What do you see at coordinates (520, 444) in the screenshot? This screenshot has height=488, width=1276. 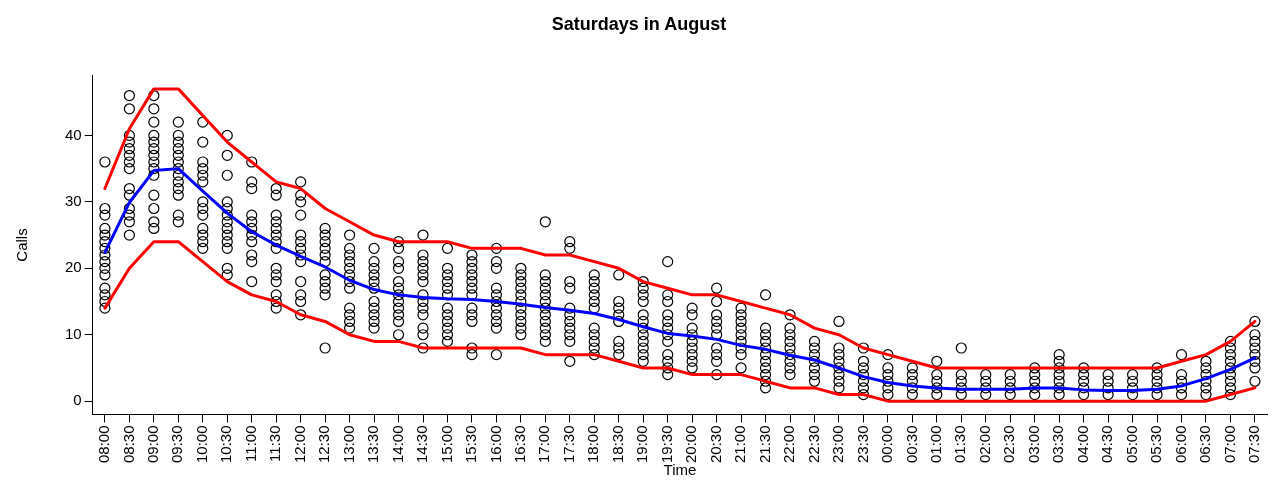 I see `x-tick-label: 16:30` at bounding box center [520, 444].